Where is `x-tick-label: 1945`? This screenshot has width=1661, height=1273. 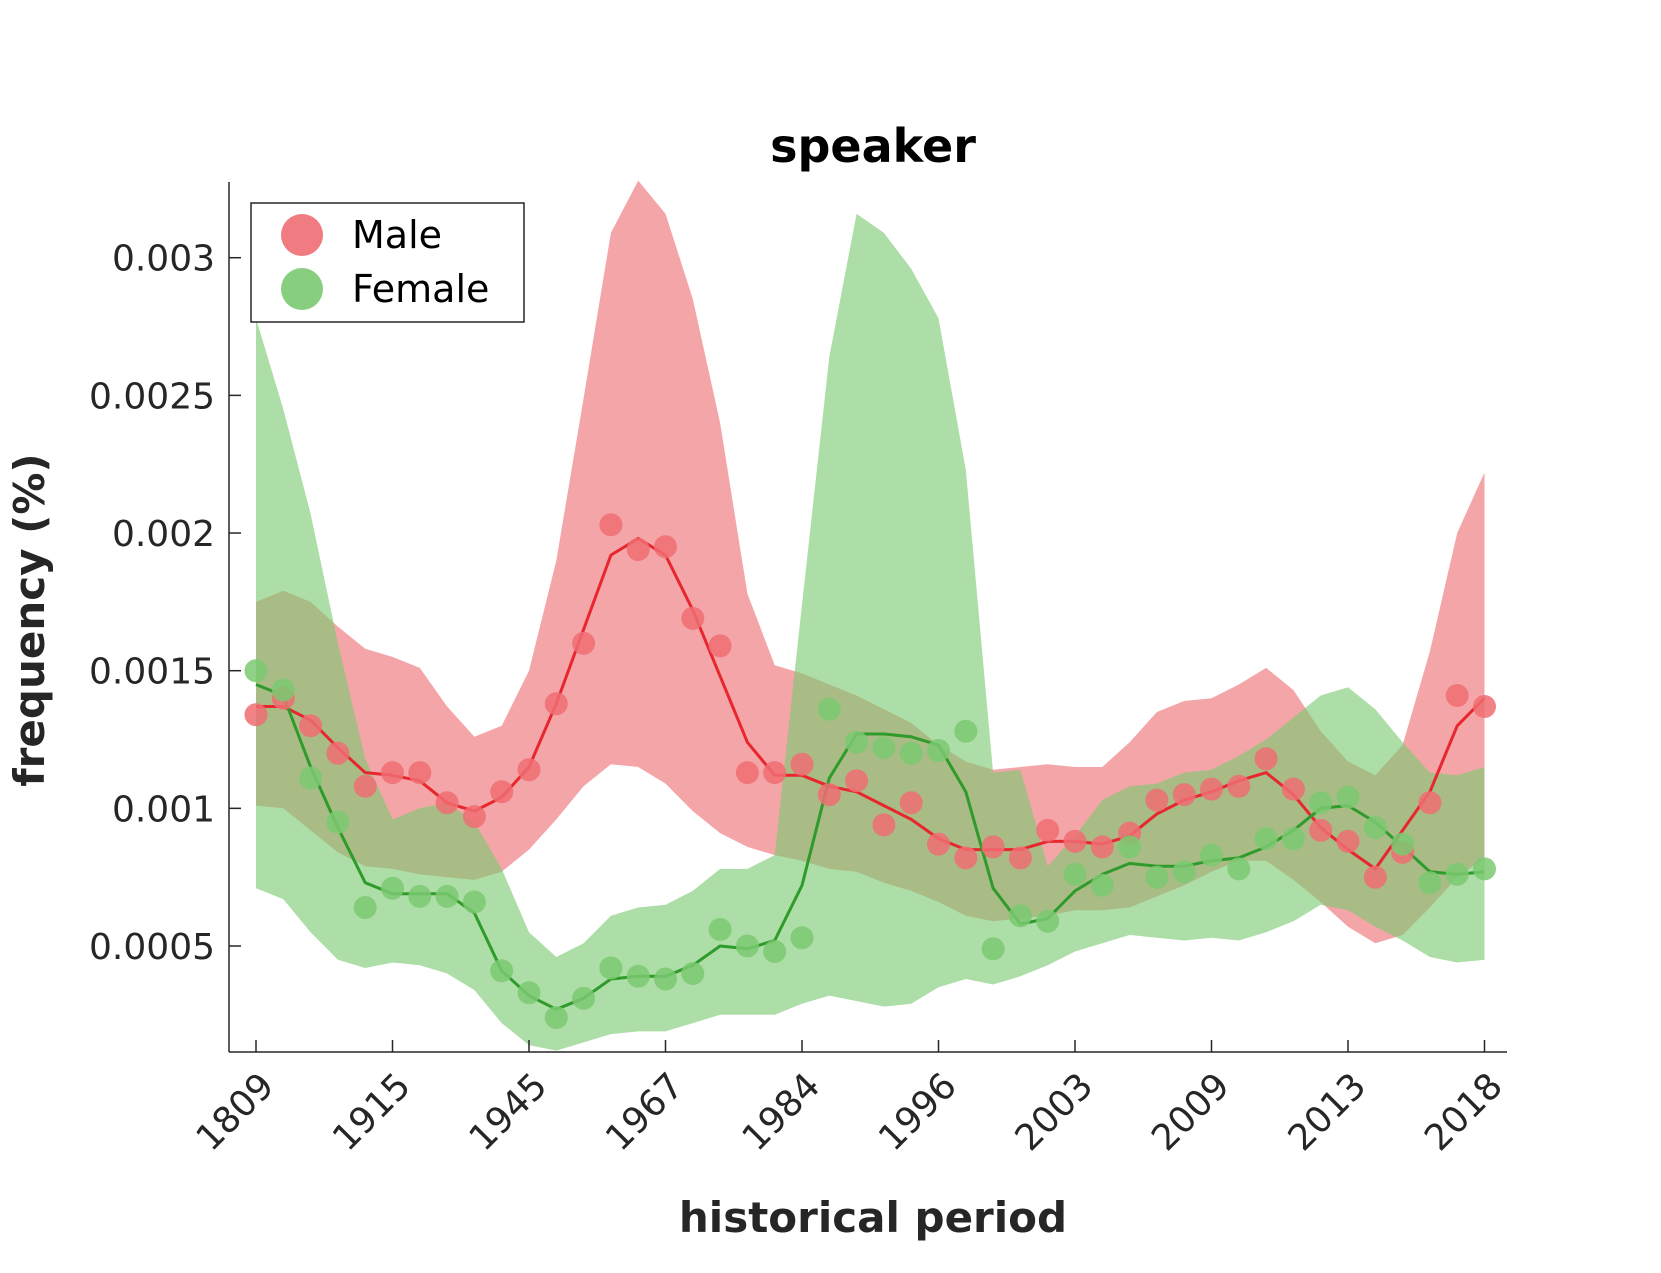
x-tick-label: 1945 is located at coordinates (509, 1112).